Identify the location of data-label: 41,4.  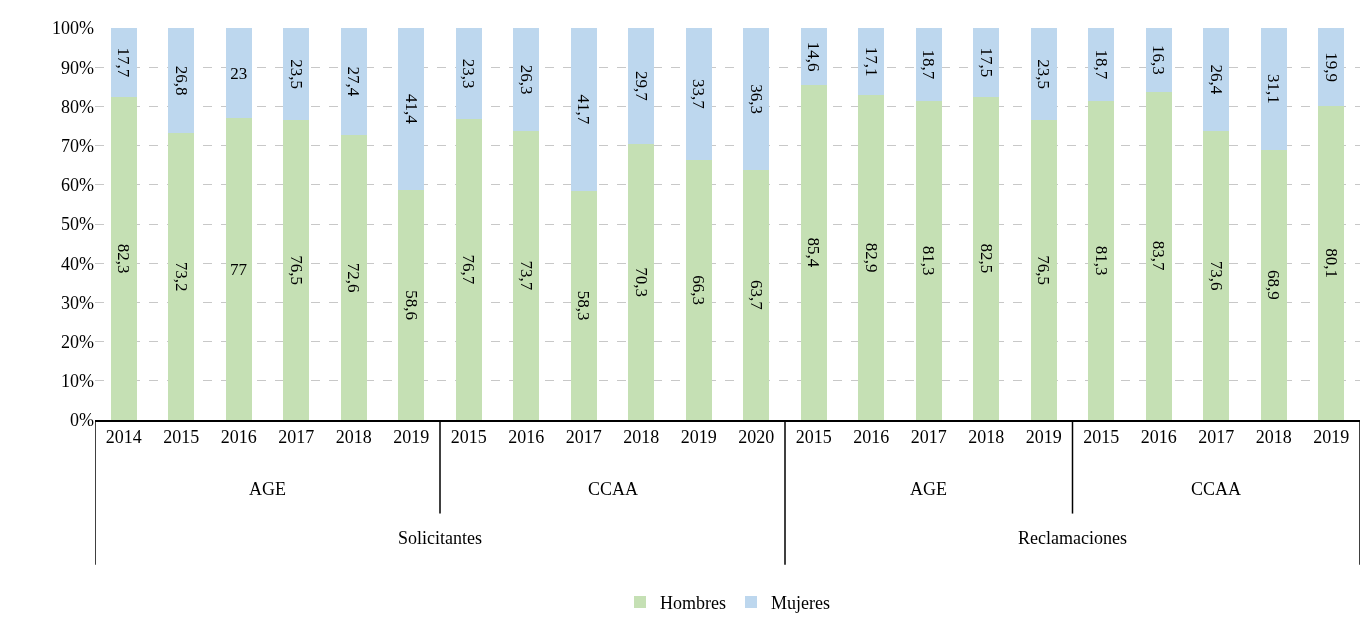
(411, 109).